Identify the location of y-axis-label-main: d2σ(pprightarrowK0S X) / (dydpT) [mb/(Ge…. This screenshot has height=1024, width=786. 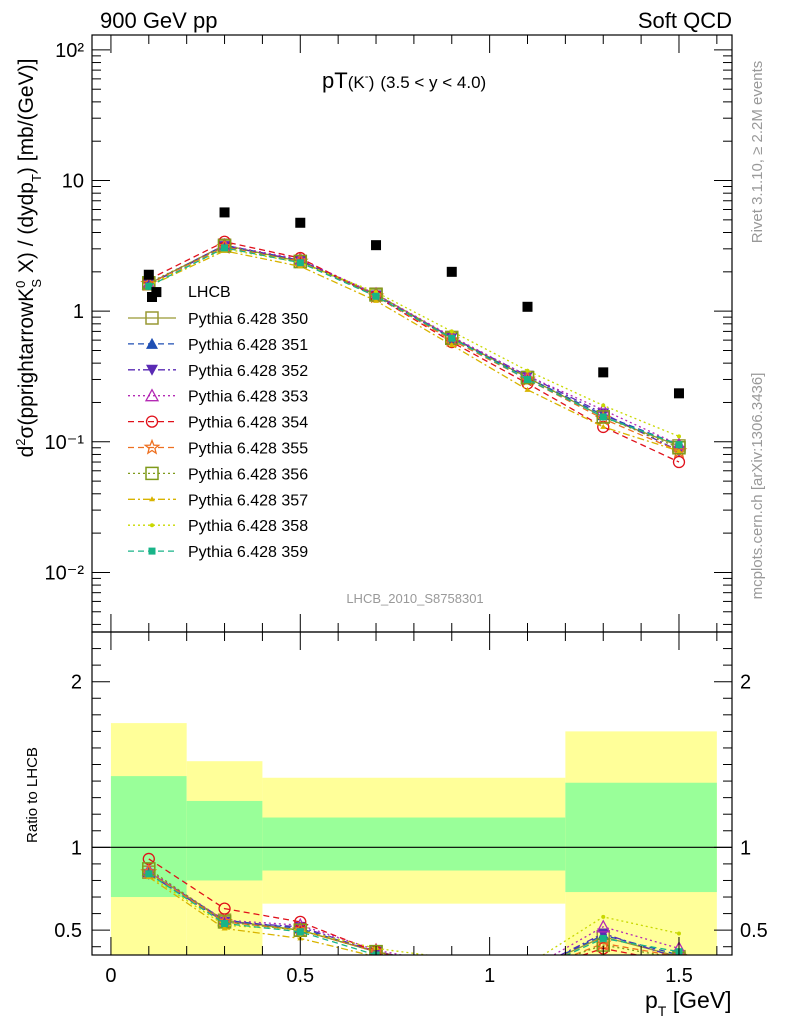
(28, 258).